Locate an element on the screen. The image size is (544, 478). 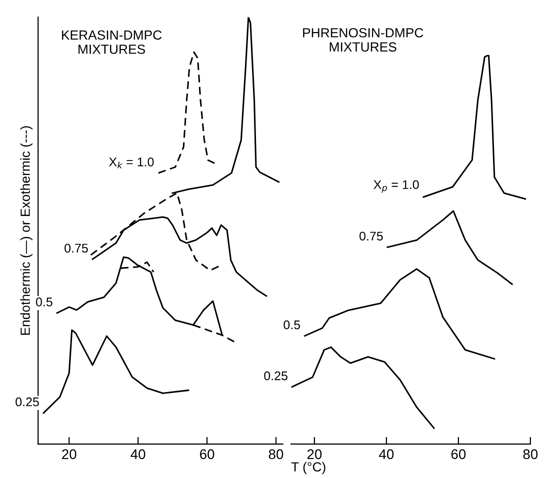
x-axis-title: T (°C) is located at coordinates (308, 468).